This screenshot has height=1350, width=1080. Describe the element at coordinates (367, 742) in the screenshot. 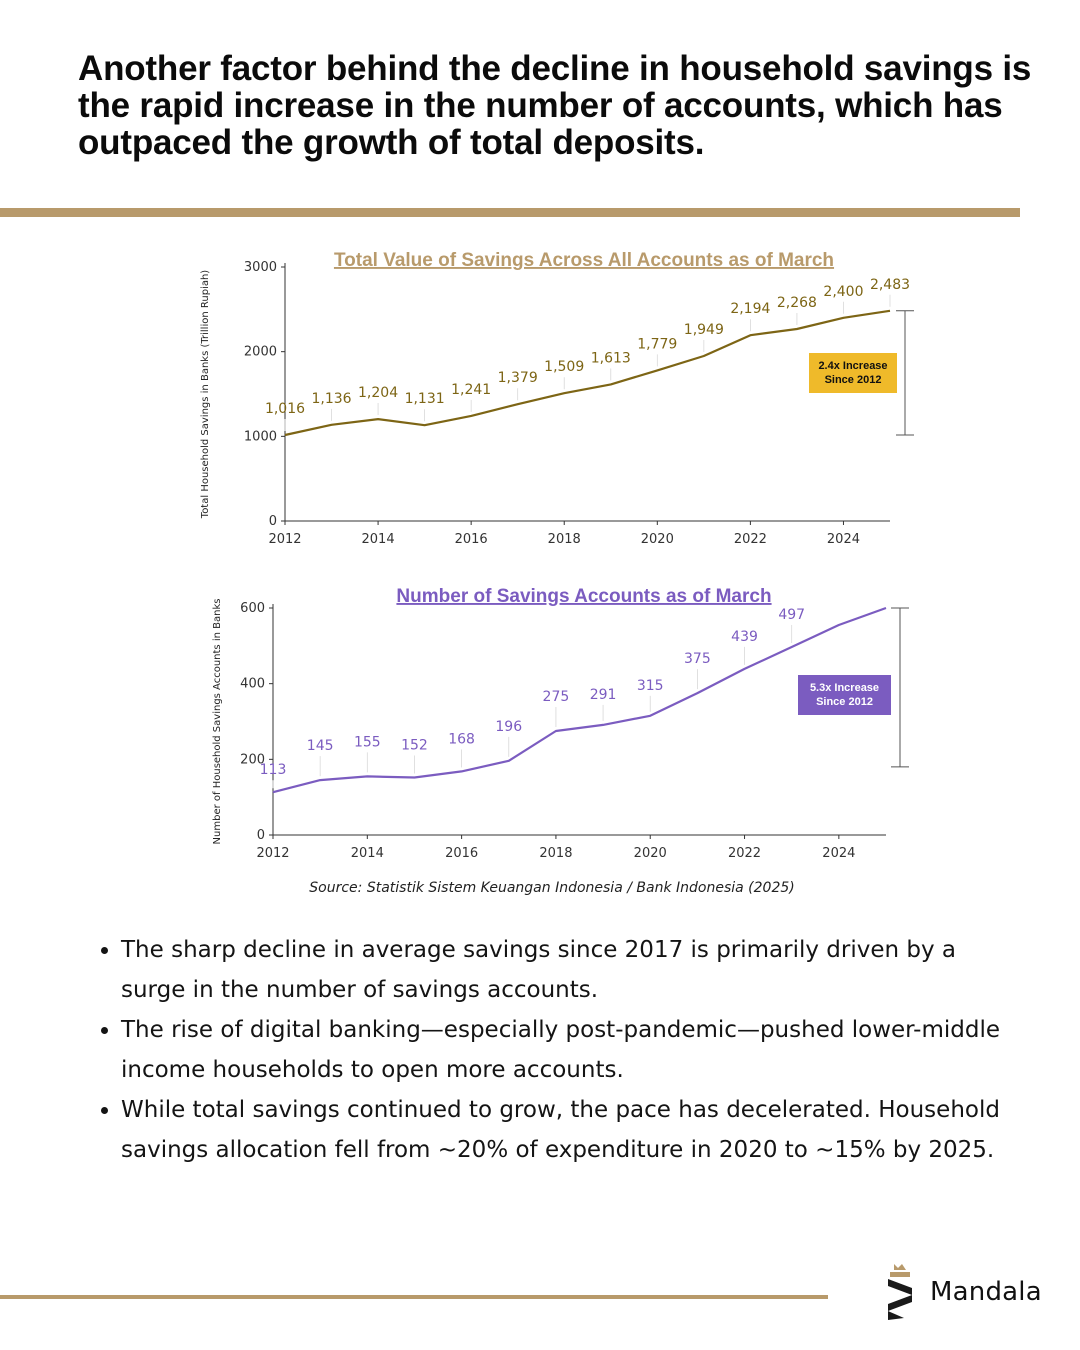

I see `data-label: 155` at that location.